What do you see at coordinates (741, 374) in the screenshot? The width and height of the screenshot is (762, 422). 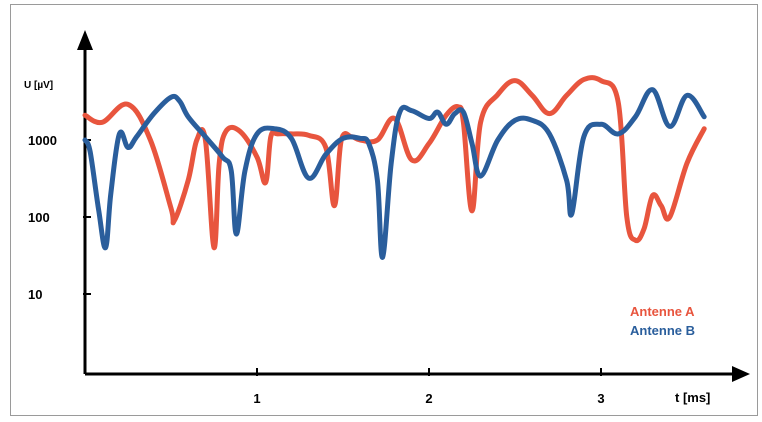 I see `x-axis-arrow` at bounding box center [741, 374].